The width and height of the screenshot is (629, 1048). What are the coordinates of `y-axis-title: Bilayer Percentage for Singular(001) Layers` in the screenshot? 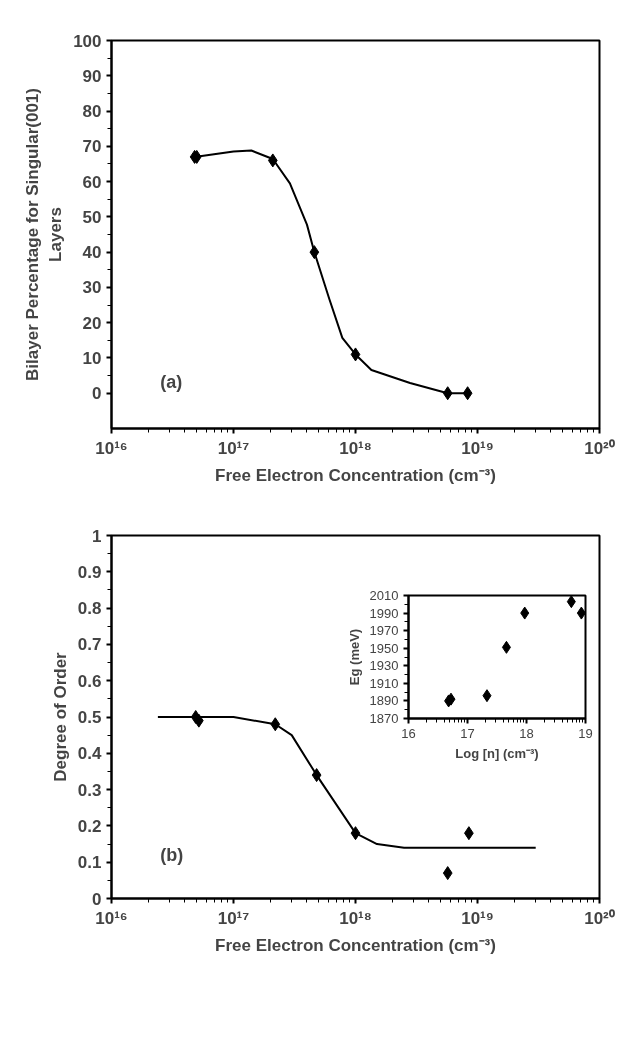 It's located at (44, 234).